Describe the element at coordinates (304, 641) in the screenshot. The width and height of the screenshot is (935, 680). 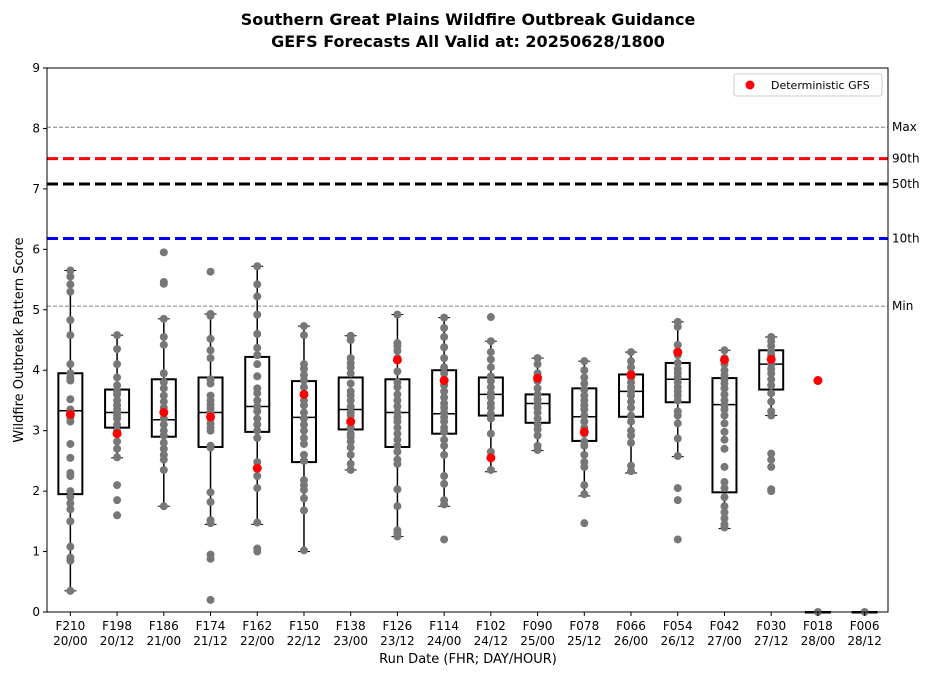
I see `x-tick-label-dayhour: 22/12` at that location.